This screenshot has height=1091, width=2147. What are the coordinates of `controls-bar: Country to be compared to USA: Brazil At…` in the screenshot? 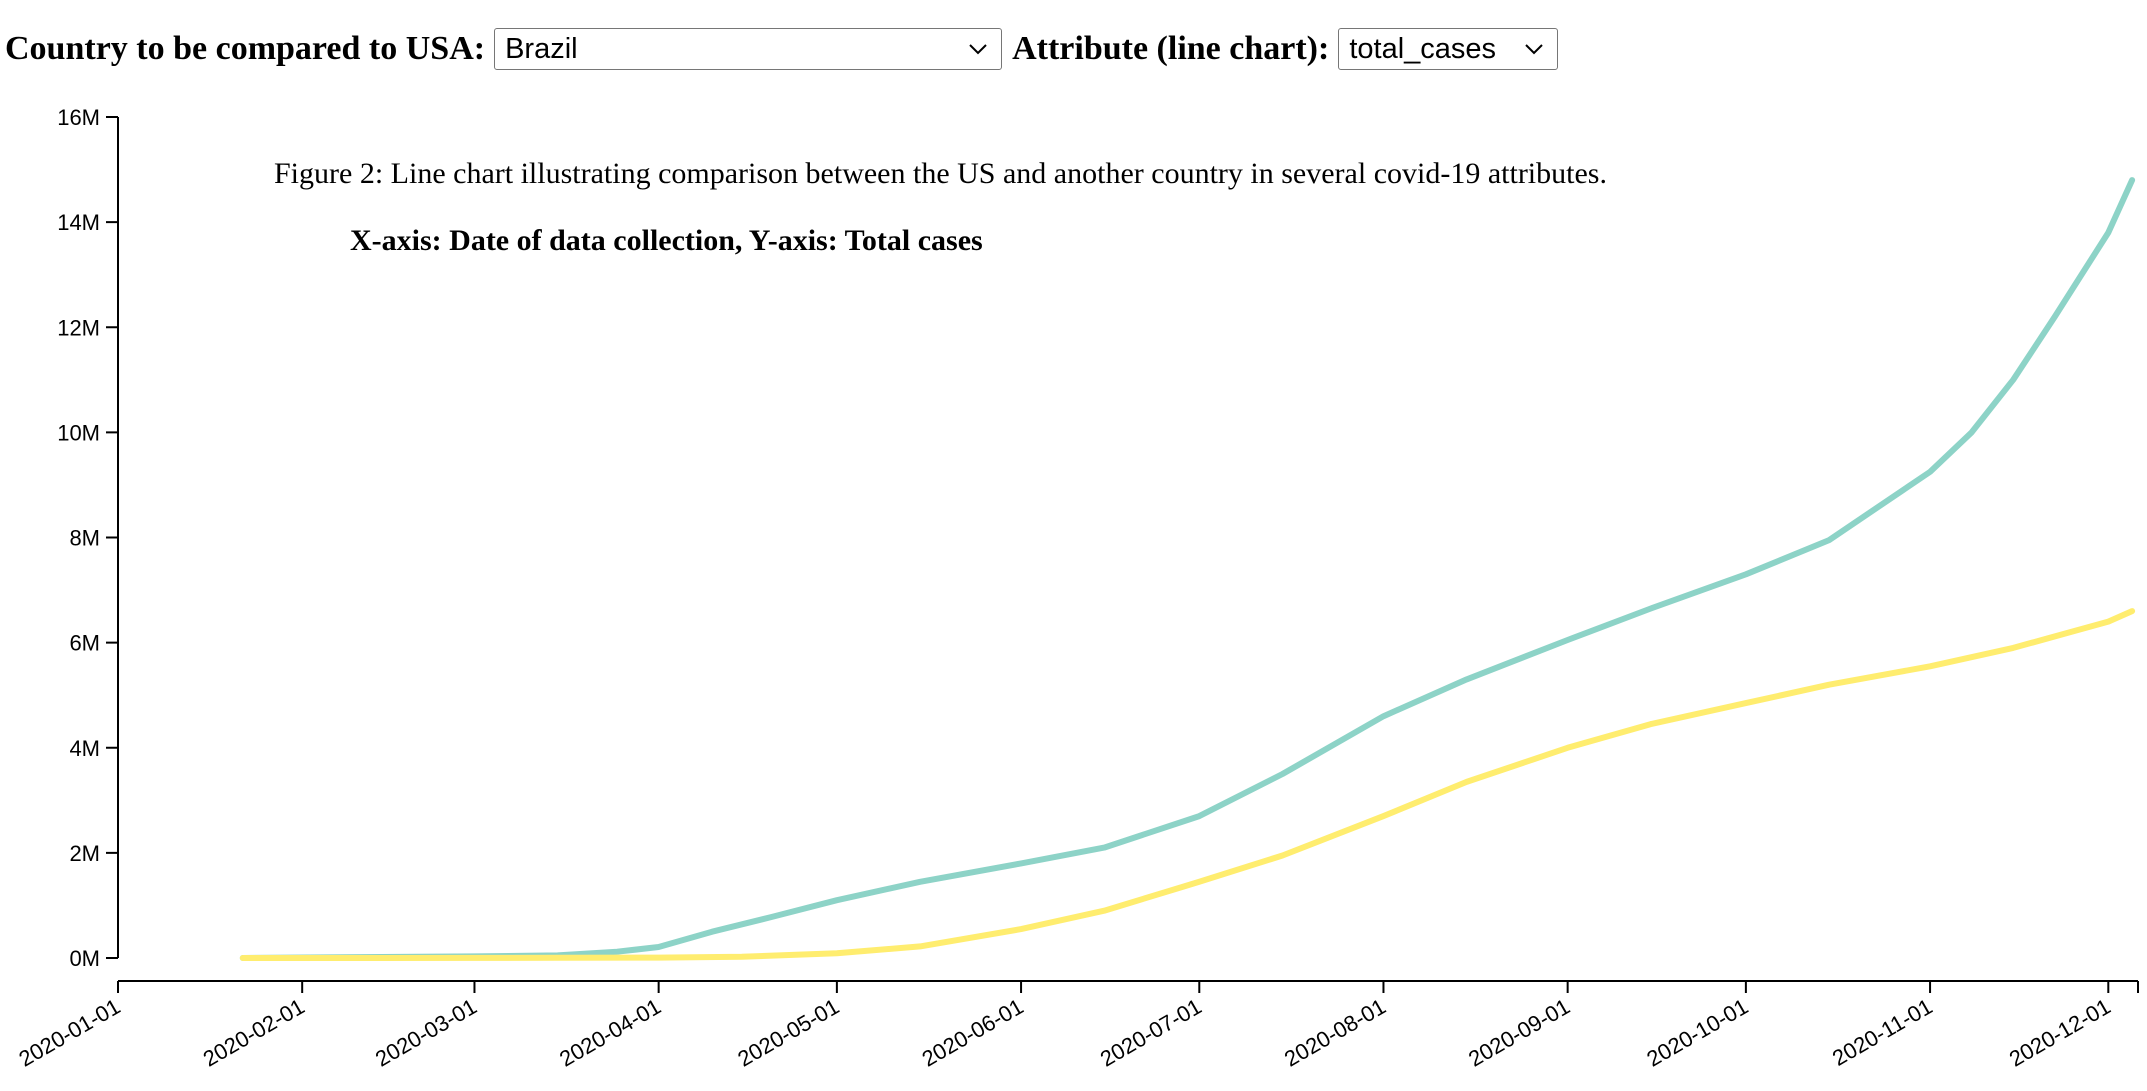 It's located at (782, 49).